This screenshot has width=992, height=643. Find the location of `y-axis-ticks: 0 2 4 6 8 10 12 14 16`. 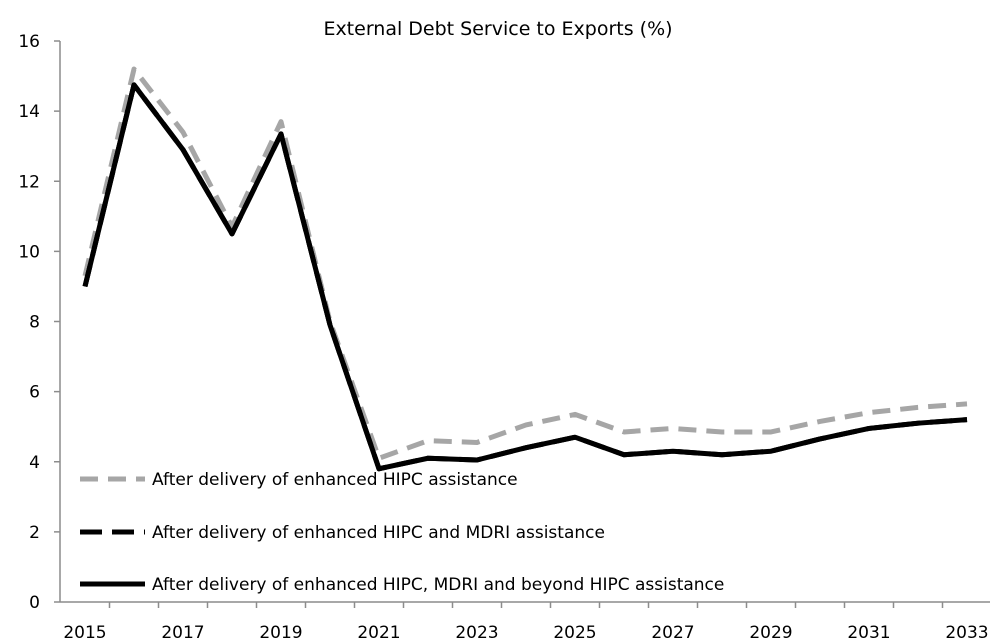

y-axis-ticks: 0 2 4 6 8 10 12 14 16 is located at coordinates (39, 322).